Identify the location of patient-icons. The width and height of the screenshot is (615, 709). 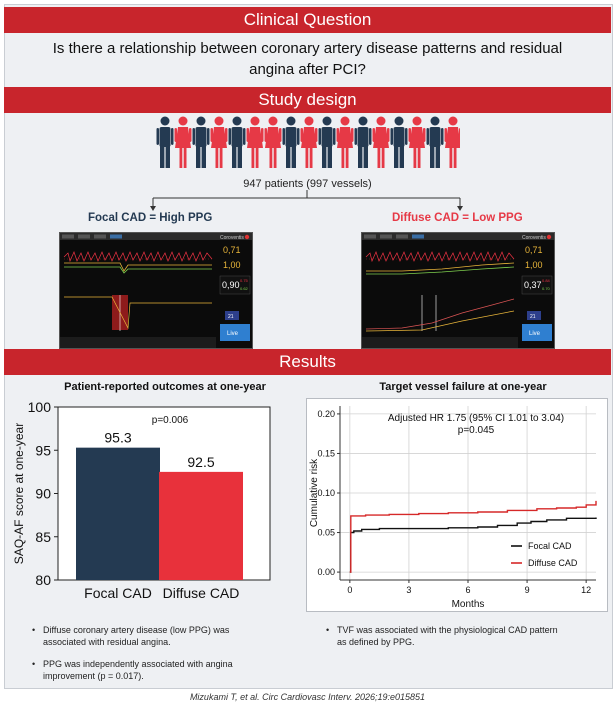
(308, 142).